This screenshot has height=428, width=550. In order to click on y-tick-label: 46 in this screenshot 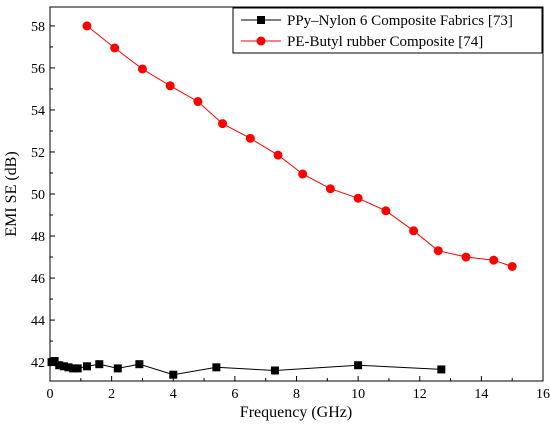, I will do `click(38, 279)`.